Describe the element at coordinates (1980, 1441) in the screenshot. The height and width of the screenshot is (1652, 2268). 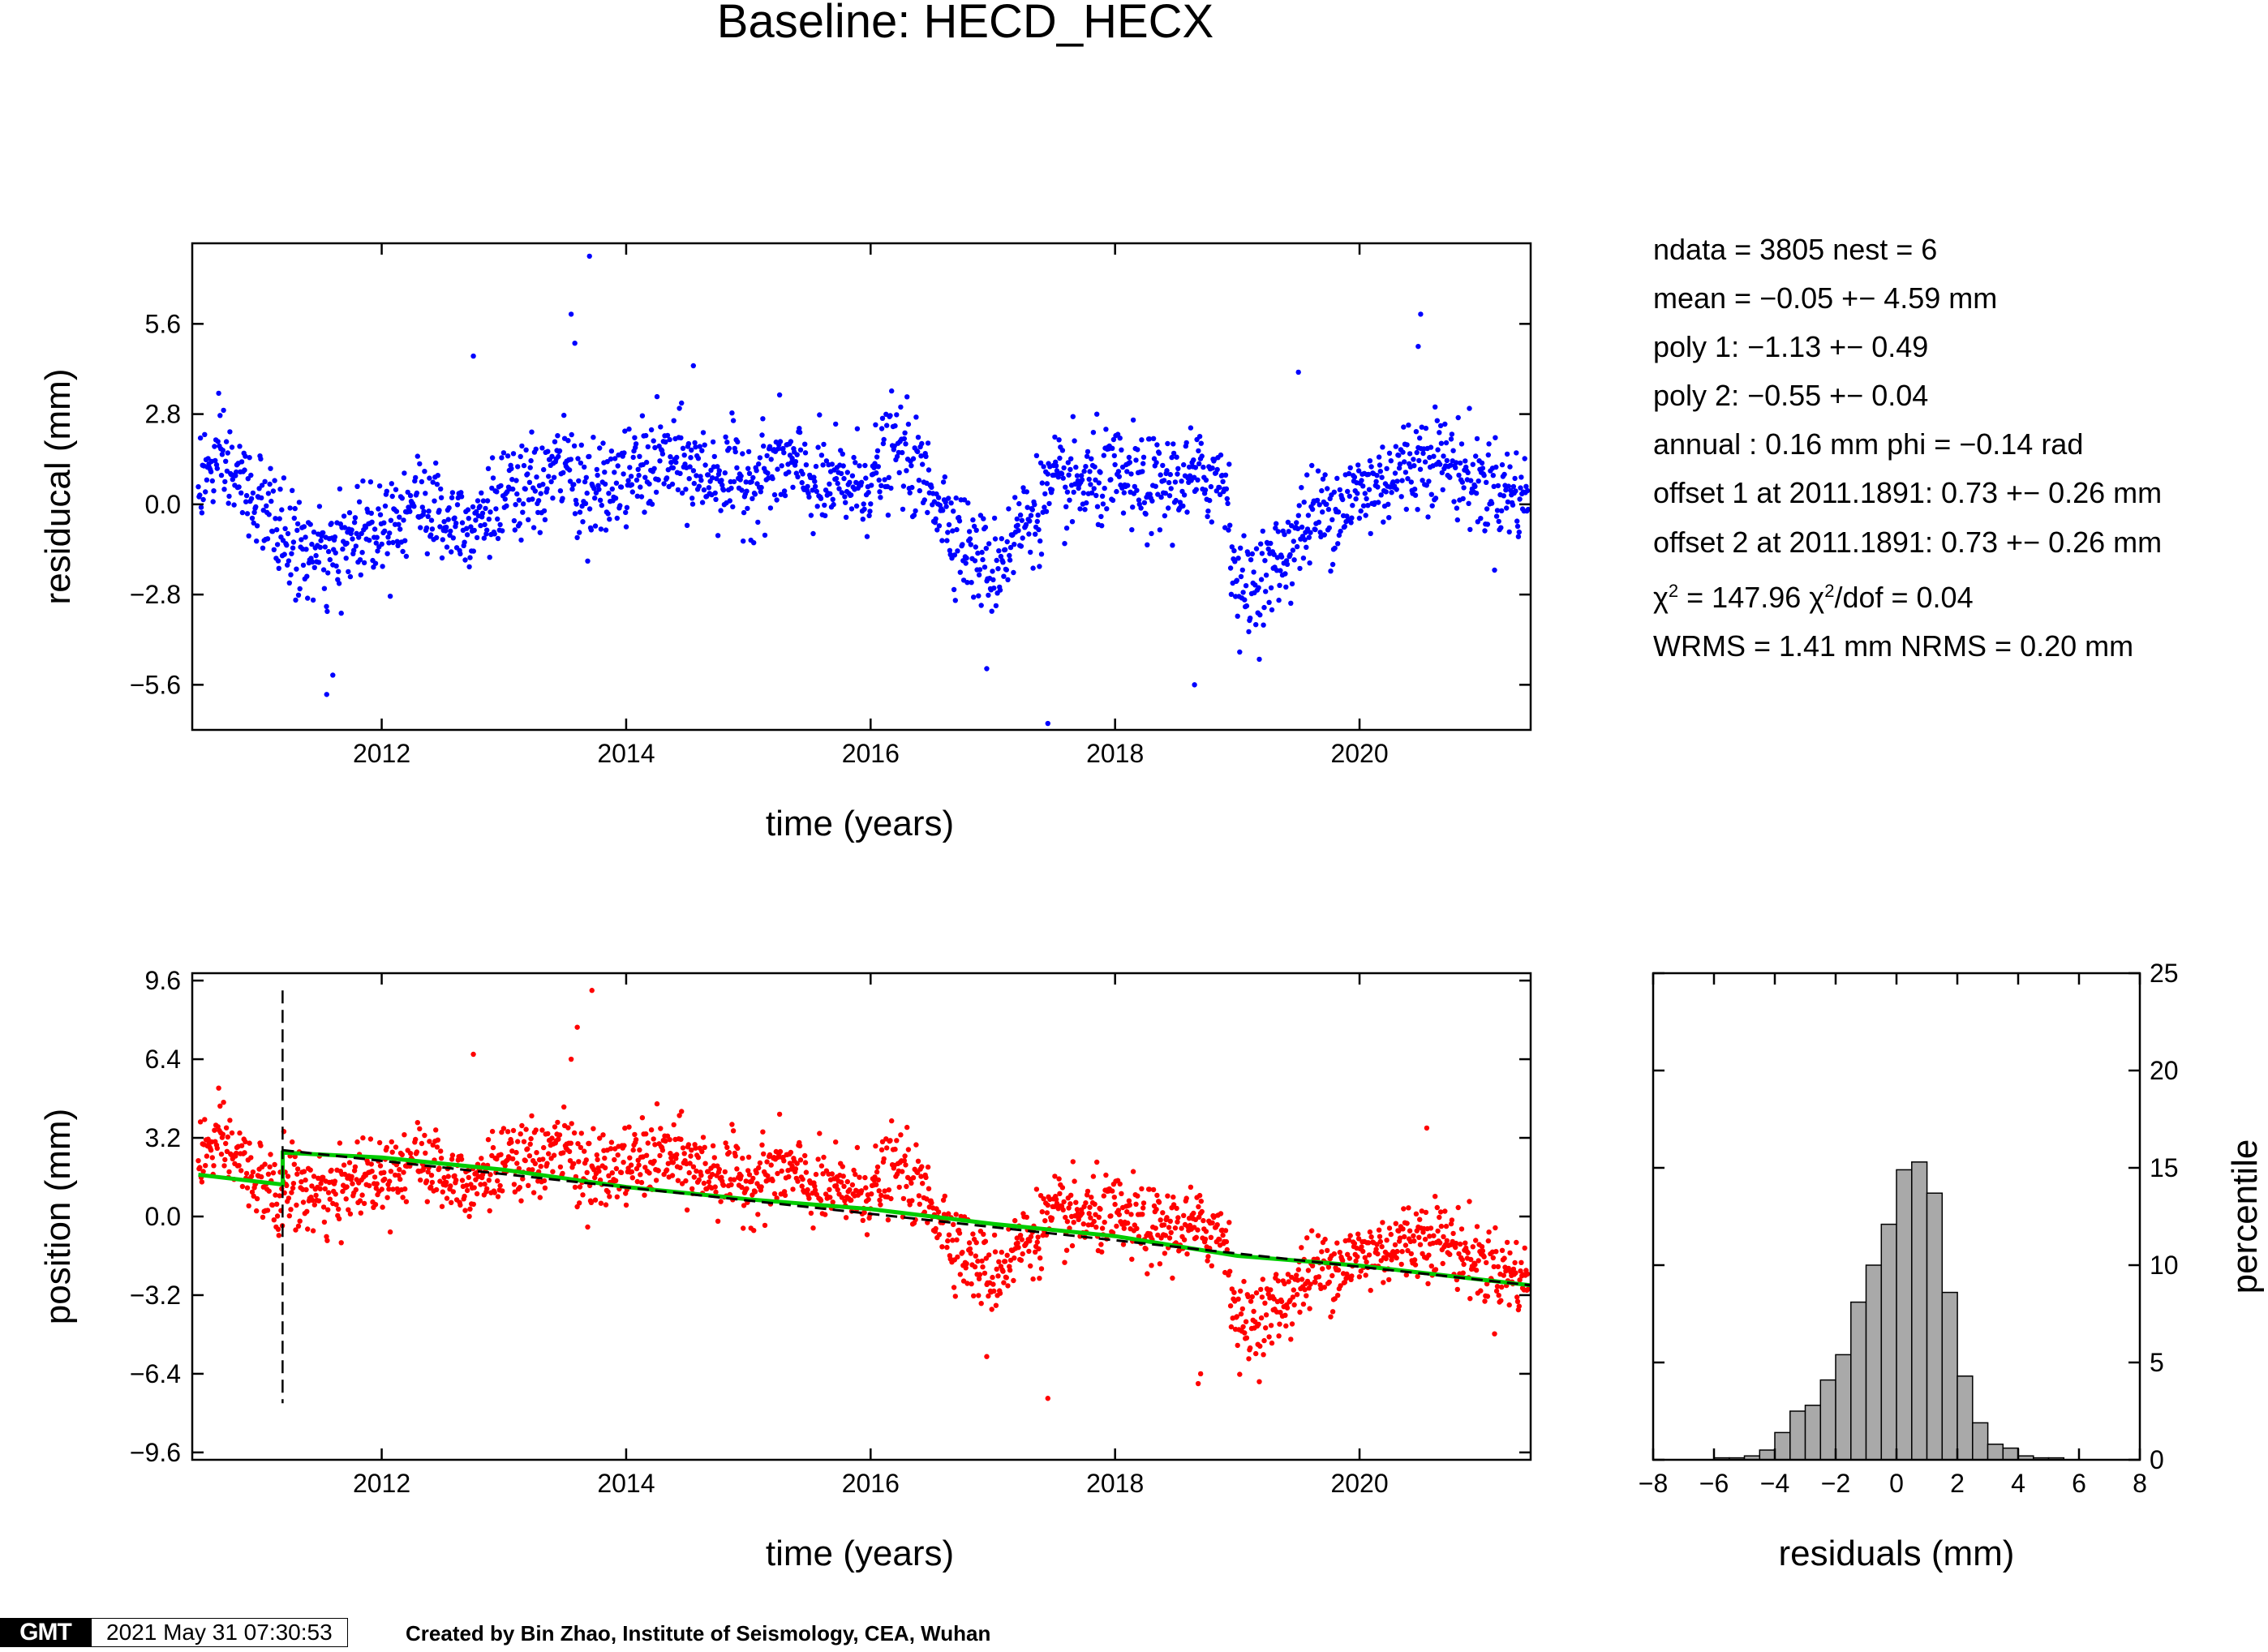
I see `histogram-bar` at that location.